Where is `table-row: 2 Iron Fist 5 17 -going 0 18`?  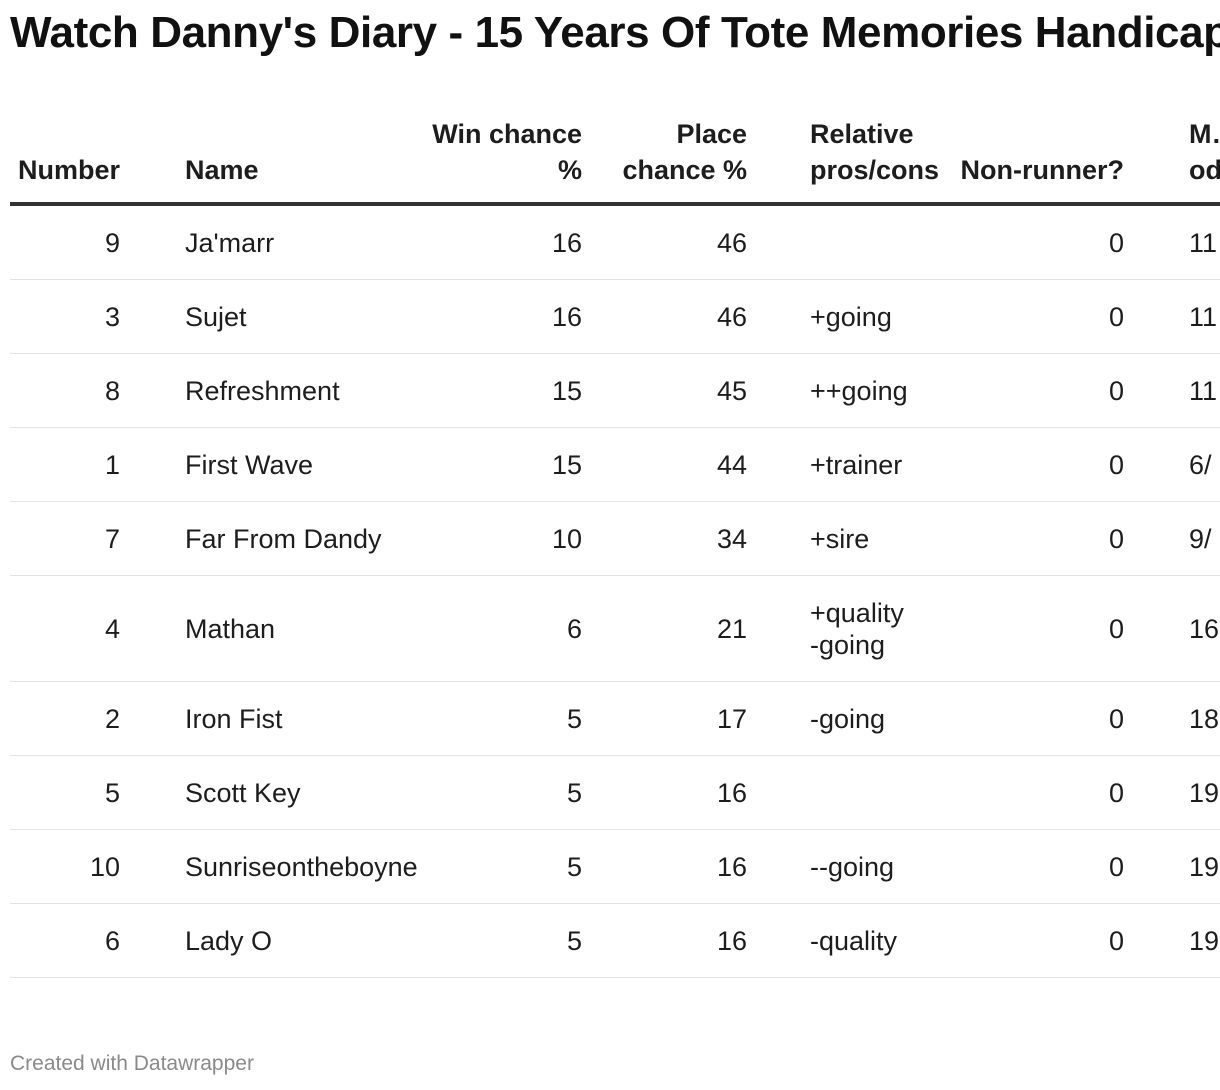 table-row: 2 Iron Fist 5 17 -going 0 18 is located at coordinates (615, 718).